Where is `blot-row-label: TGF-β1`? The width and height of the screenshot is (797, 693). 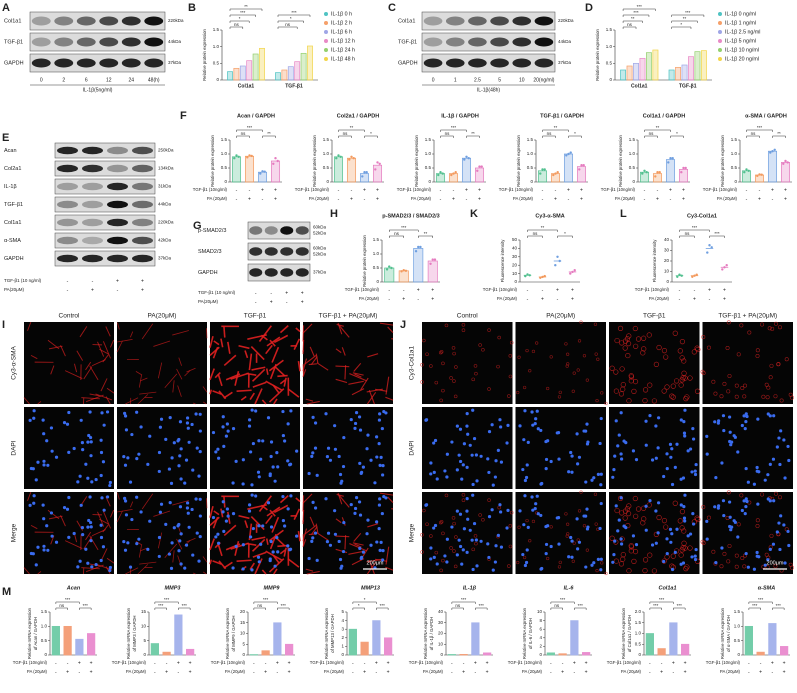 blot-row-label: TGF-β1 is located at coordinates (13, 42).